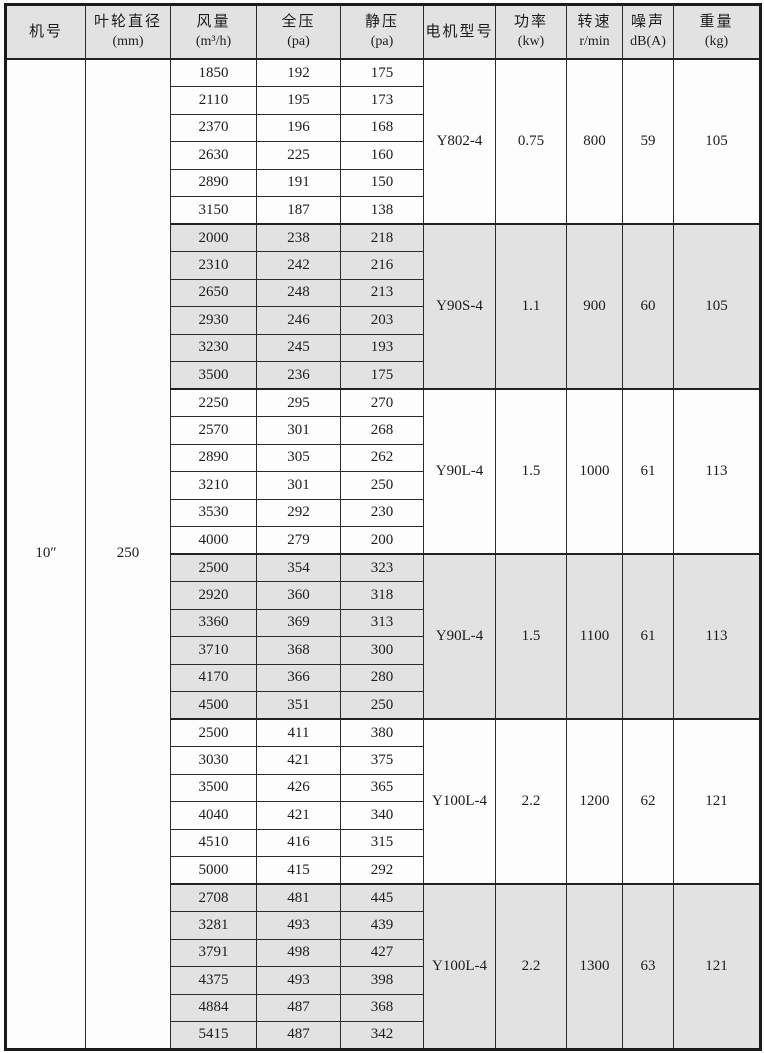  Describe the element at coordinates (298, 42) in the screenshot. I see `col-header-total-pressure-unit: (pa)` at that location.